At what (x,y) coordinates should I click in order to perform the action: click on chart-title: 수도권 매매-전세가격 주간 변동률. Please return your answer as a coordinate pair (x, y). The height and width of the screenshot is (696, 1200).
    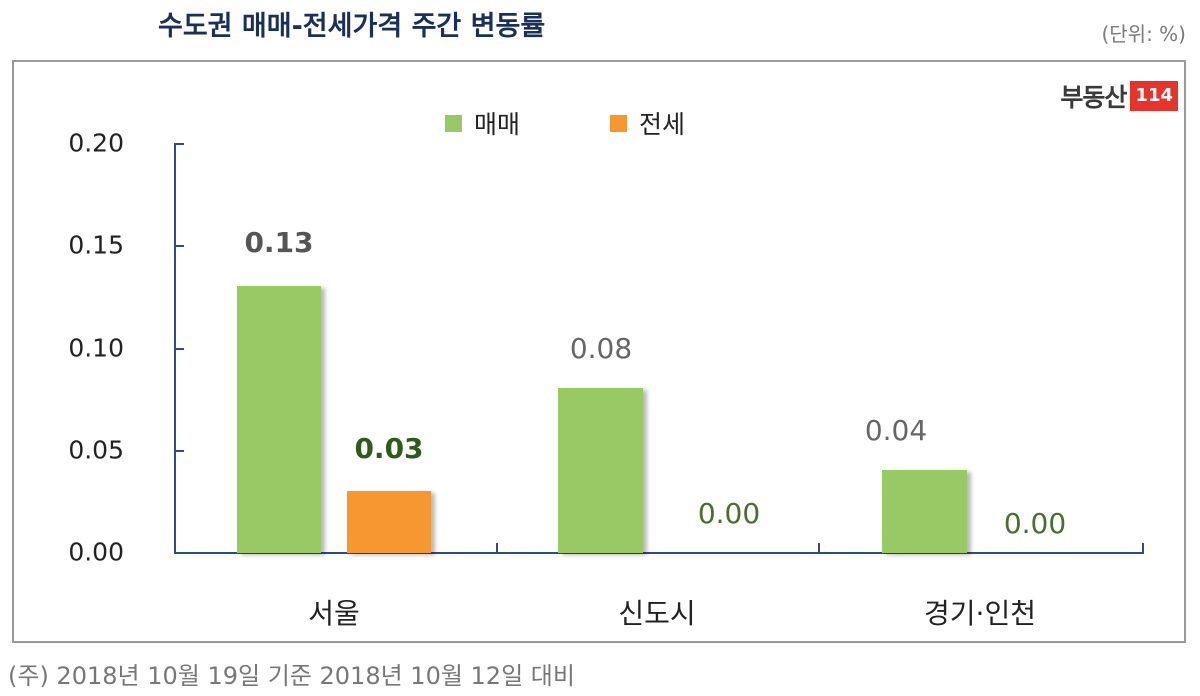
    Looking at the image, I should click on (352, 26).